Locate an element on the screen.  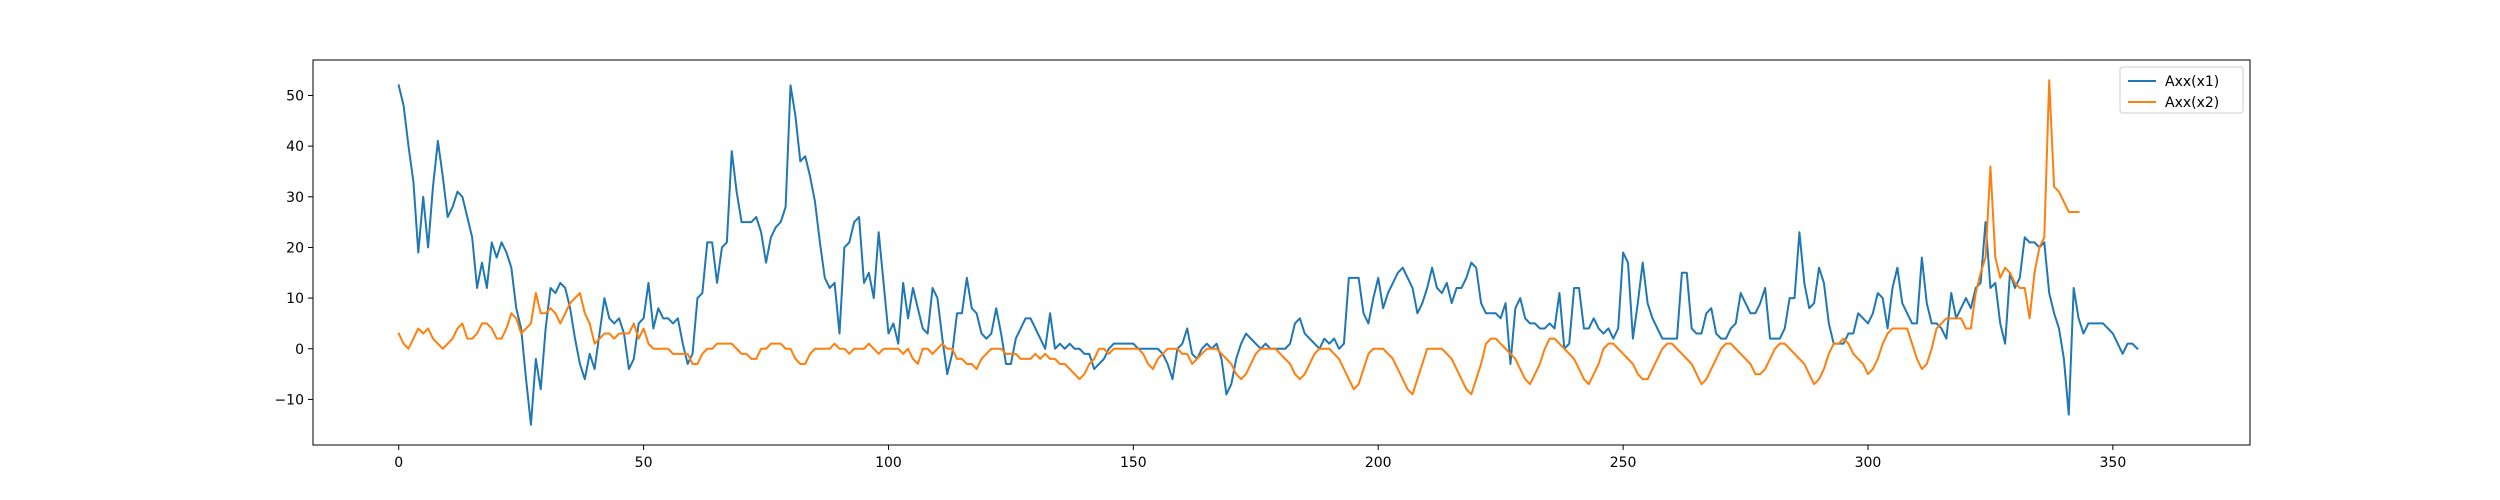
y-tick-label: −10 is located at coordinates (289, 400).